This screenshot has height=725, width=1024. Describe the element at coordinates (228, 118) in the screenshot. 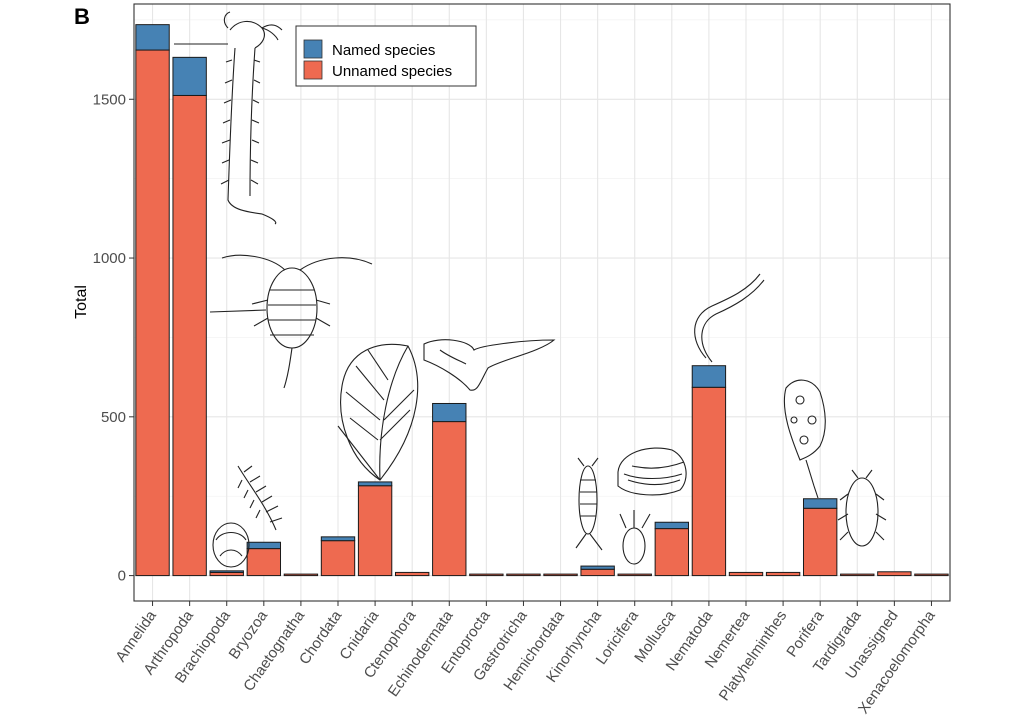

I see `annelid-illustration` at that location.